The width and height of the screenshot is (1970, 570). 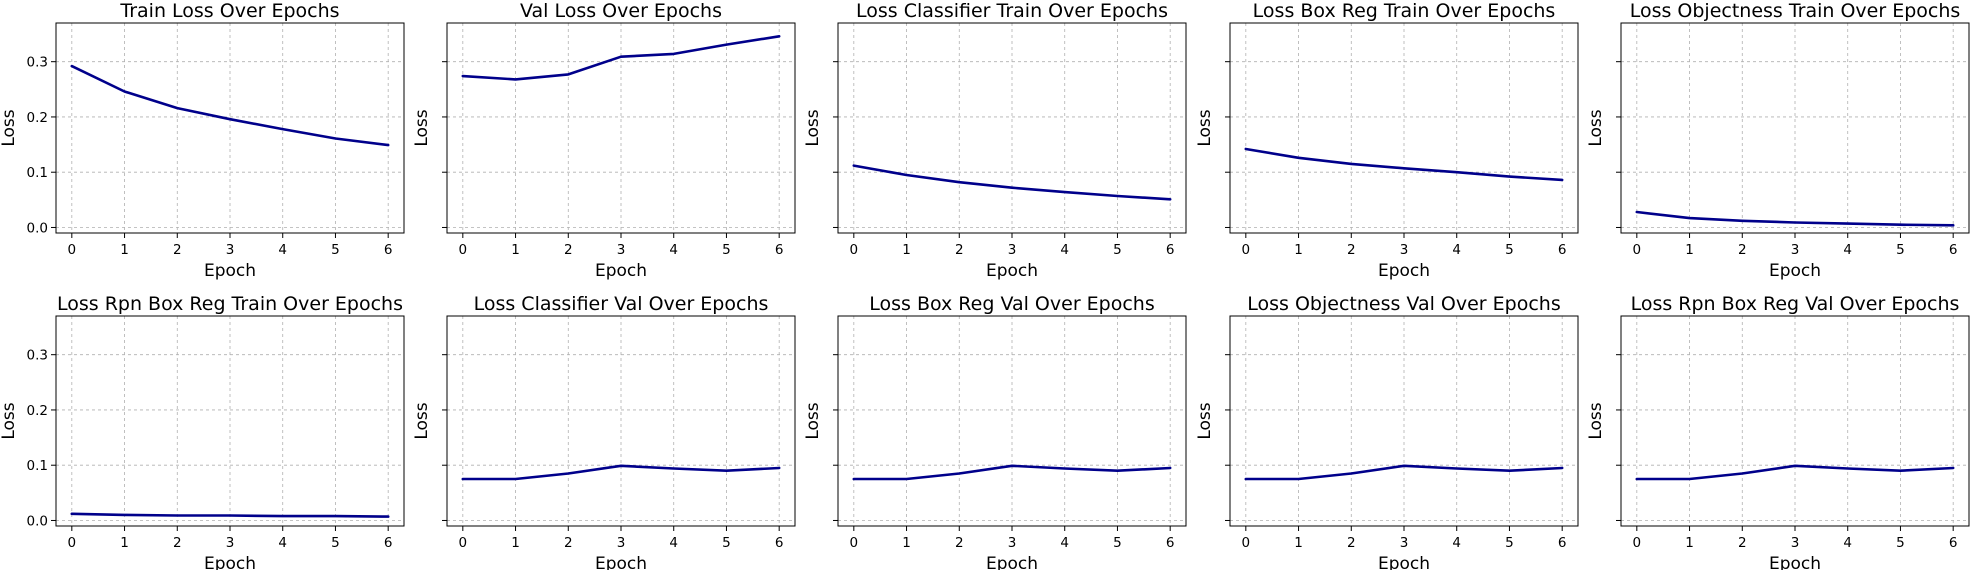 What do you see at coordinates (1403, 304) in the screenshot?
I see `chart-title: Loss Objectness Val Over Epochs` at bounding box center [1403, 304].